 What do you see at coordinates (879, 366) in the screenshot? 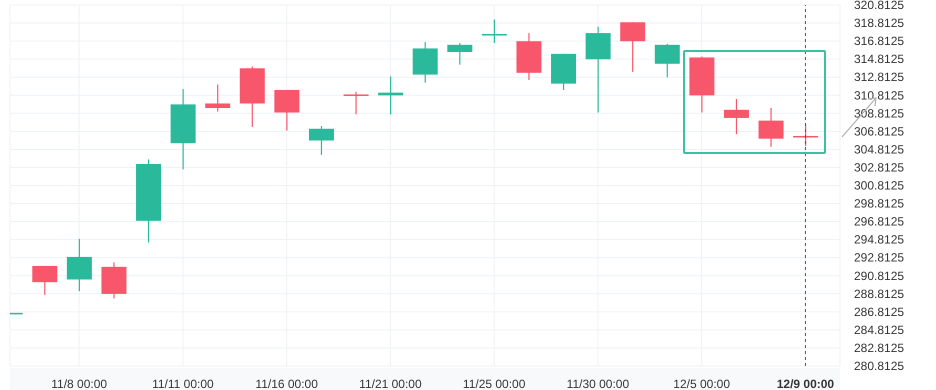
I see `y-tick-label: 280.8125` at bounding box center [879, 366].